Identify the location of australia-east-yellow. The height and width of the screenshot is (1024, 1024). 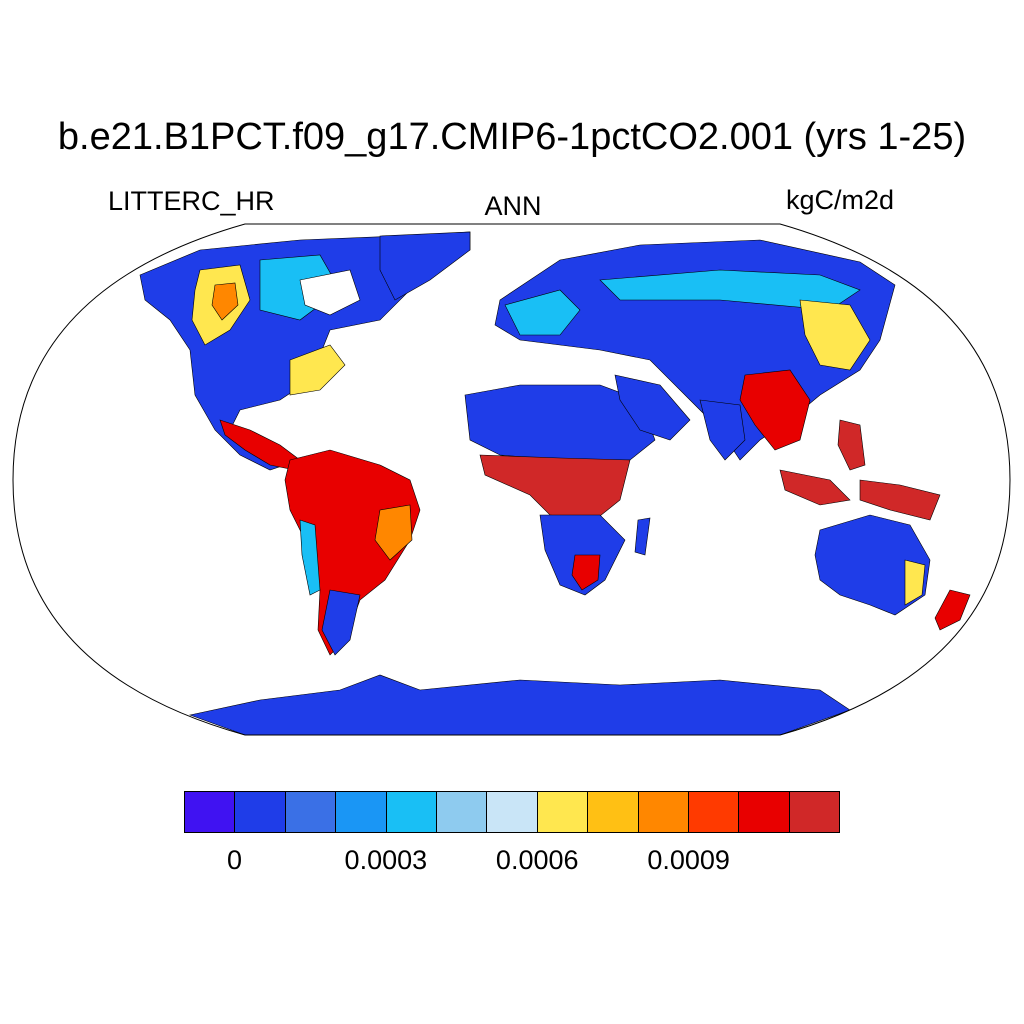
(915, 582).